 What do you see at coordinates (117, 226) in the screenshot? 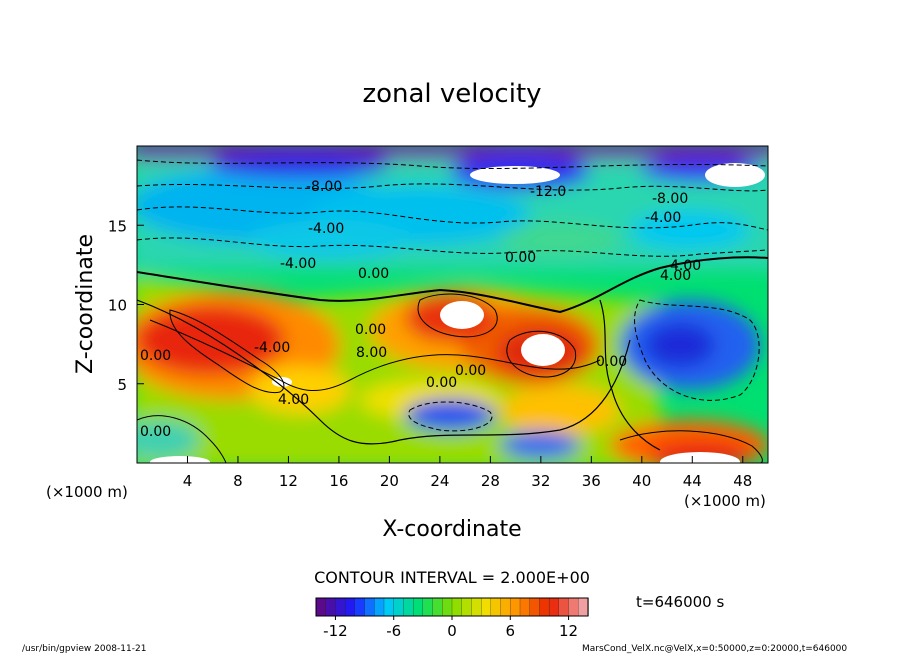
I see `y-tick-label: 15` at bounding box center [117, 226].